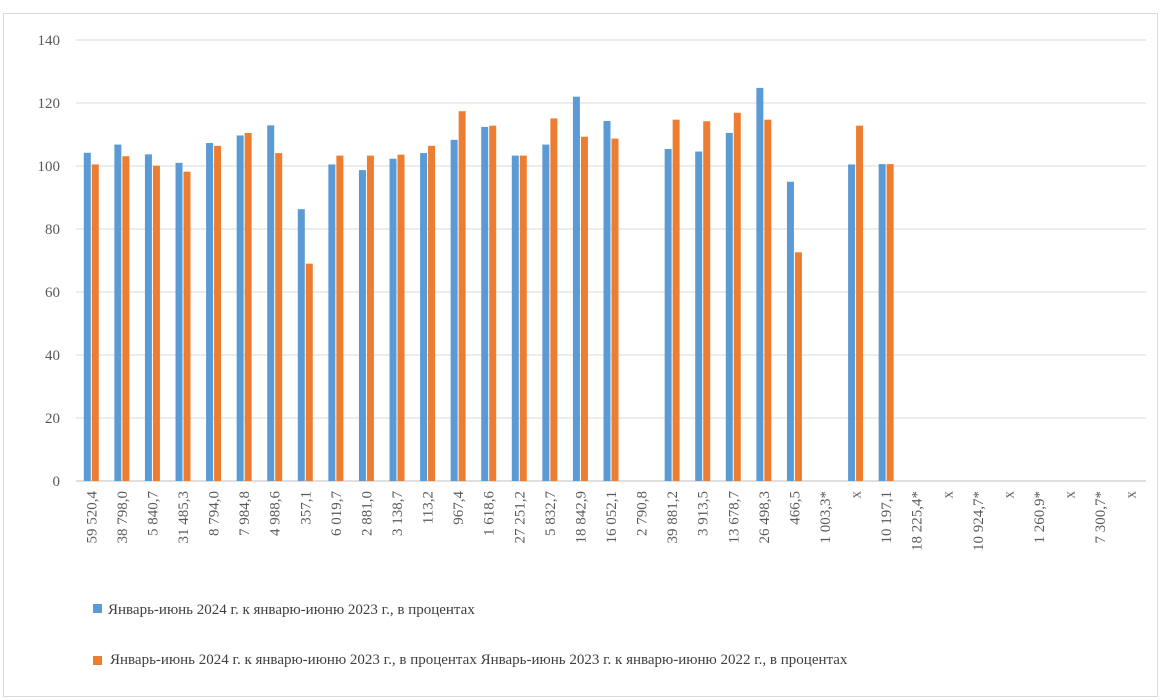 The width and height of the screenshot is (1161, 700). Describe the element at coordinates (184, 517) in the screenshot. I see `x-tick-label: 31 485,3` at that location.